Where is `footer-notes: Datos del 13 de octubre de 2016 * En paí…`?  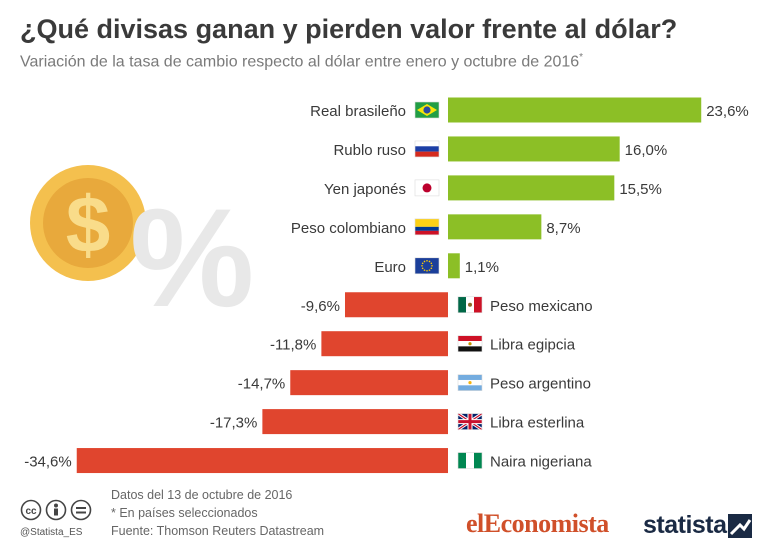
footer-notes: Datos del 13 de octubre de 2016 * En paí… is located at coordinates (217, 513).